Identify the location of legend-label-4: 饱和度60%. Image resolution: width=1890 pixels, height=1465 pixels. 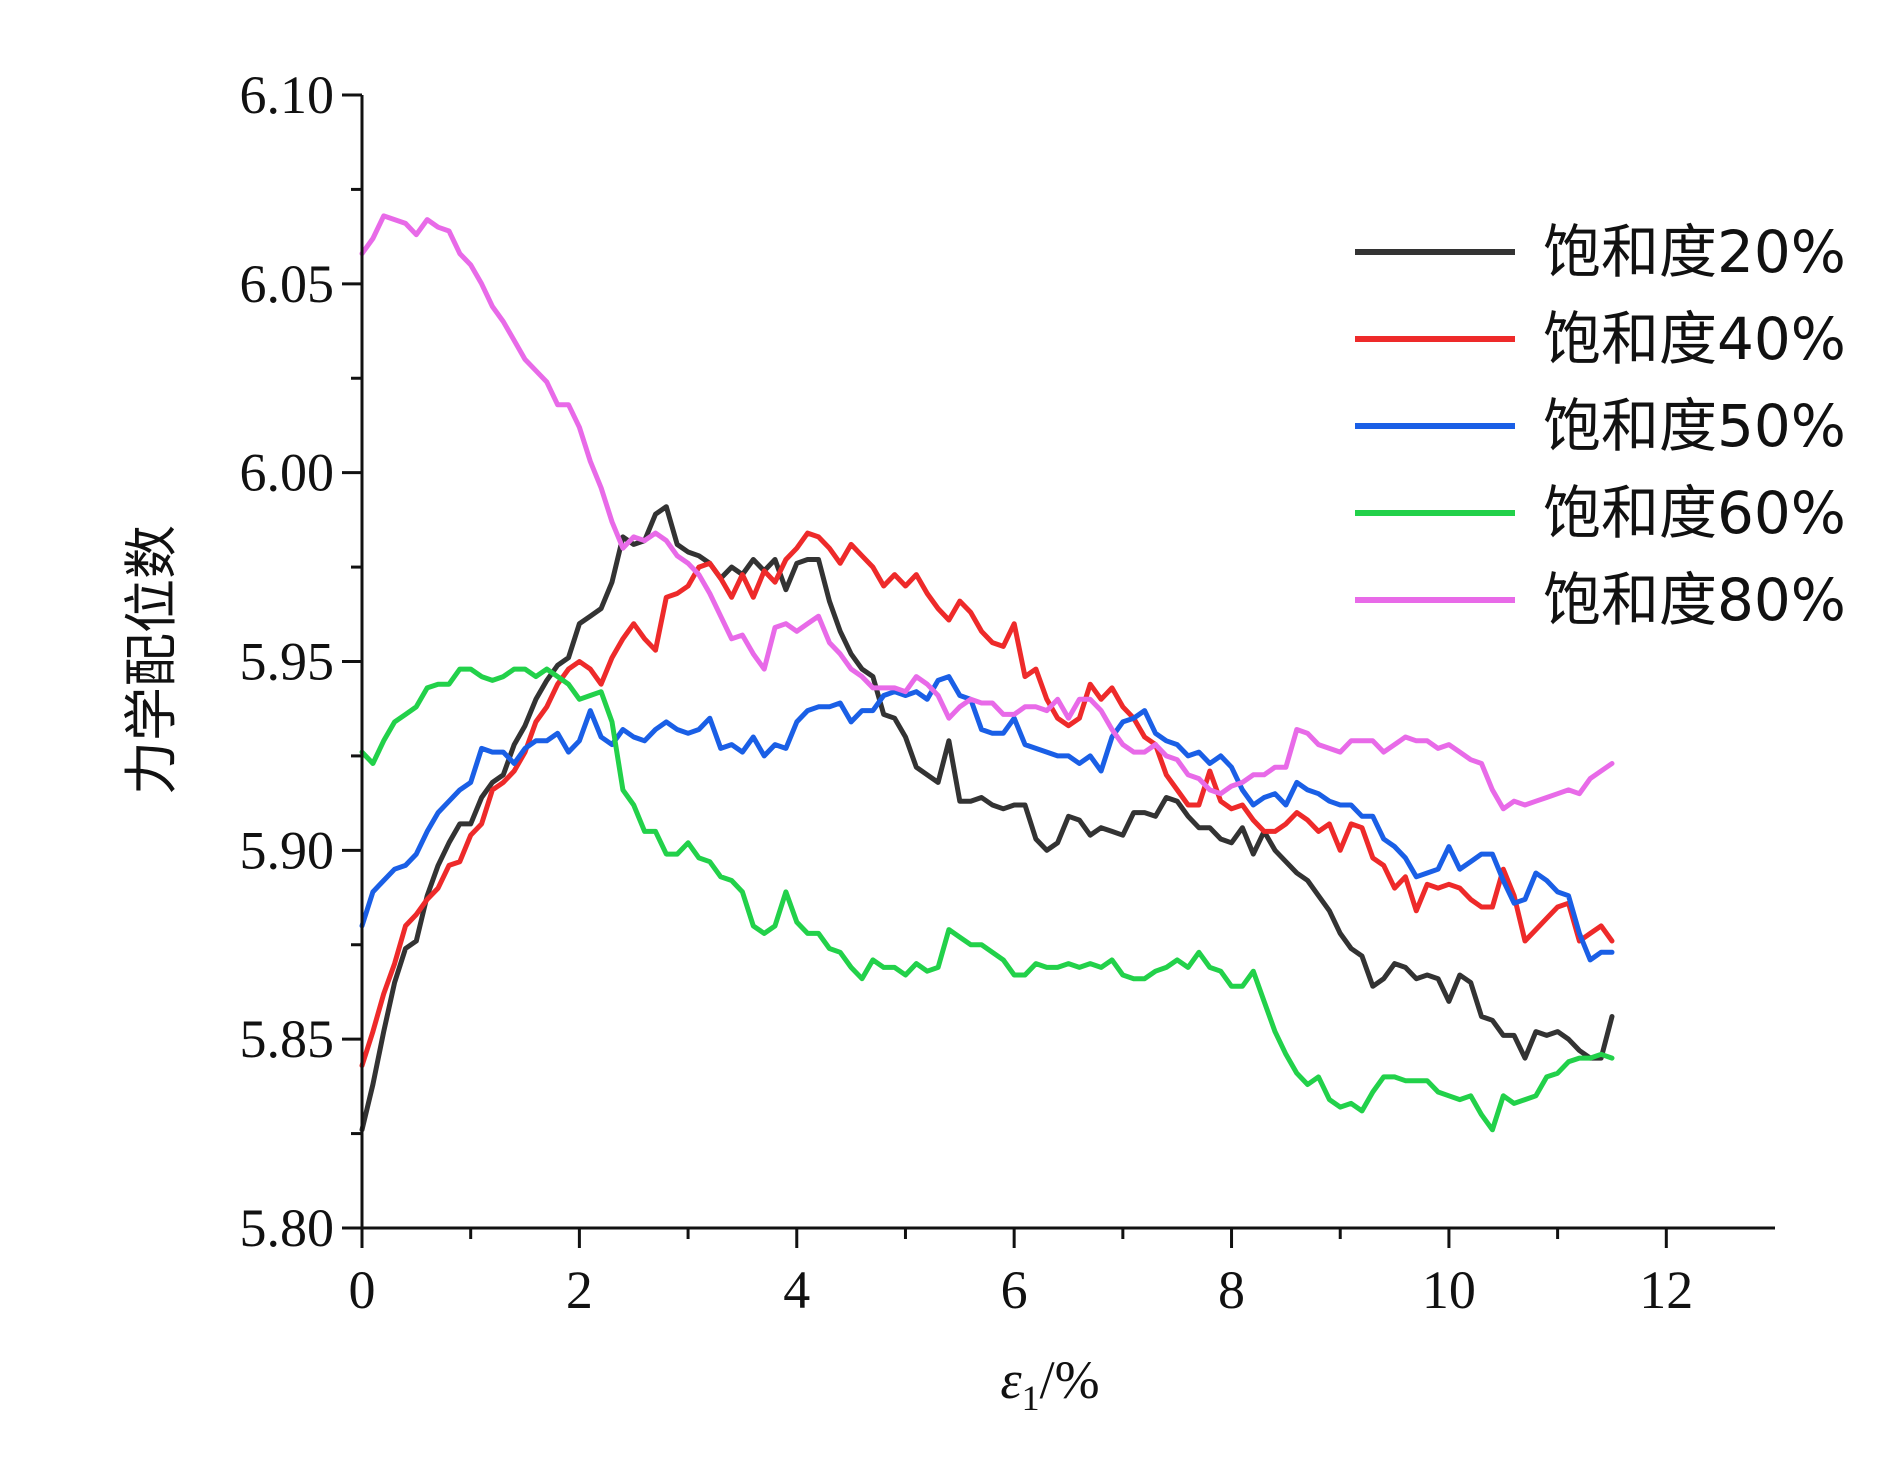
(1694, 513).